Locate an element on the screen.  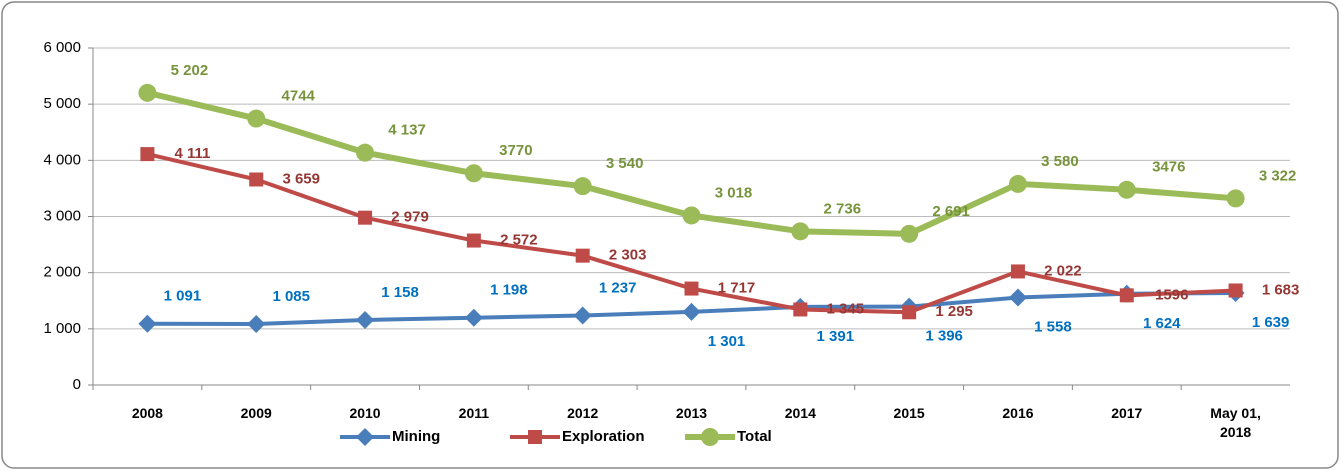
data-label: 1 391 is located at coordinates (836, 336).